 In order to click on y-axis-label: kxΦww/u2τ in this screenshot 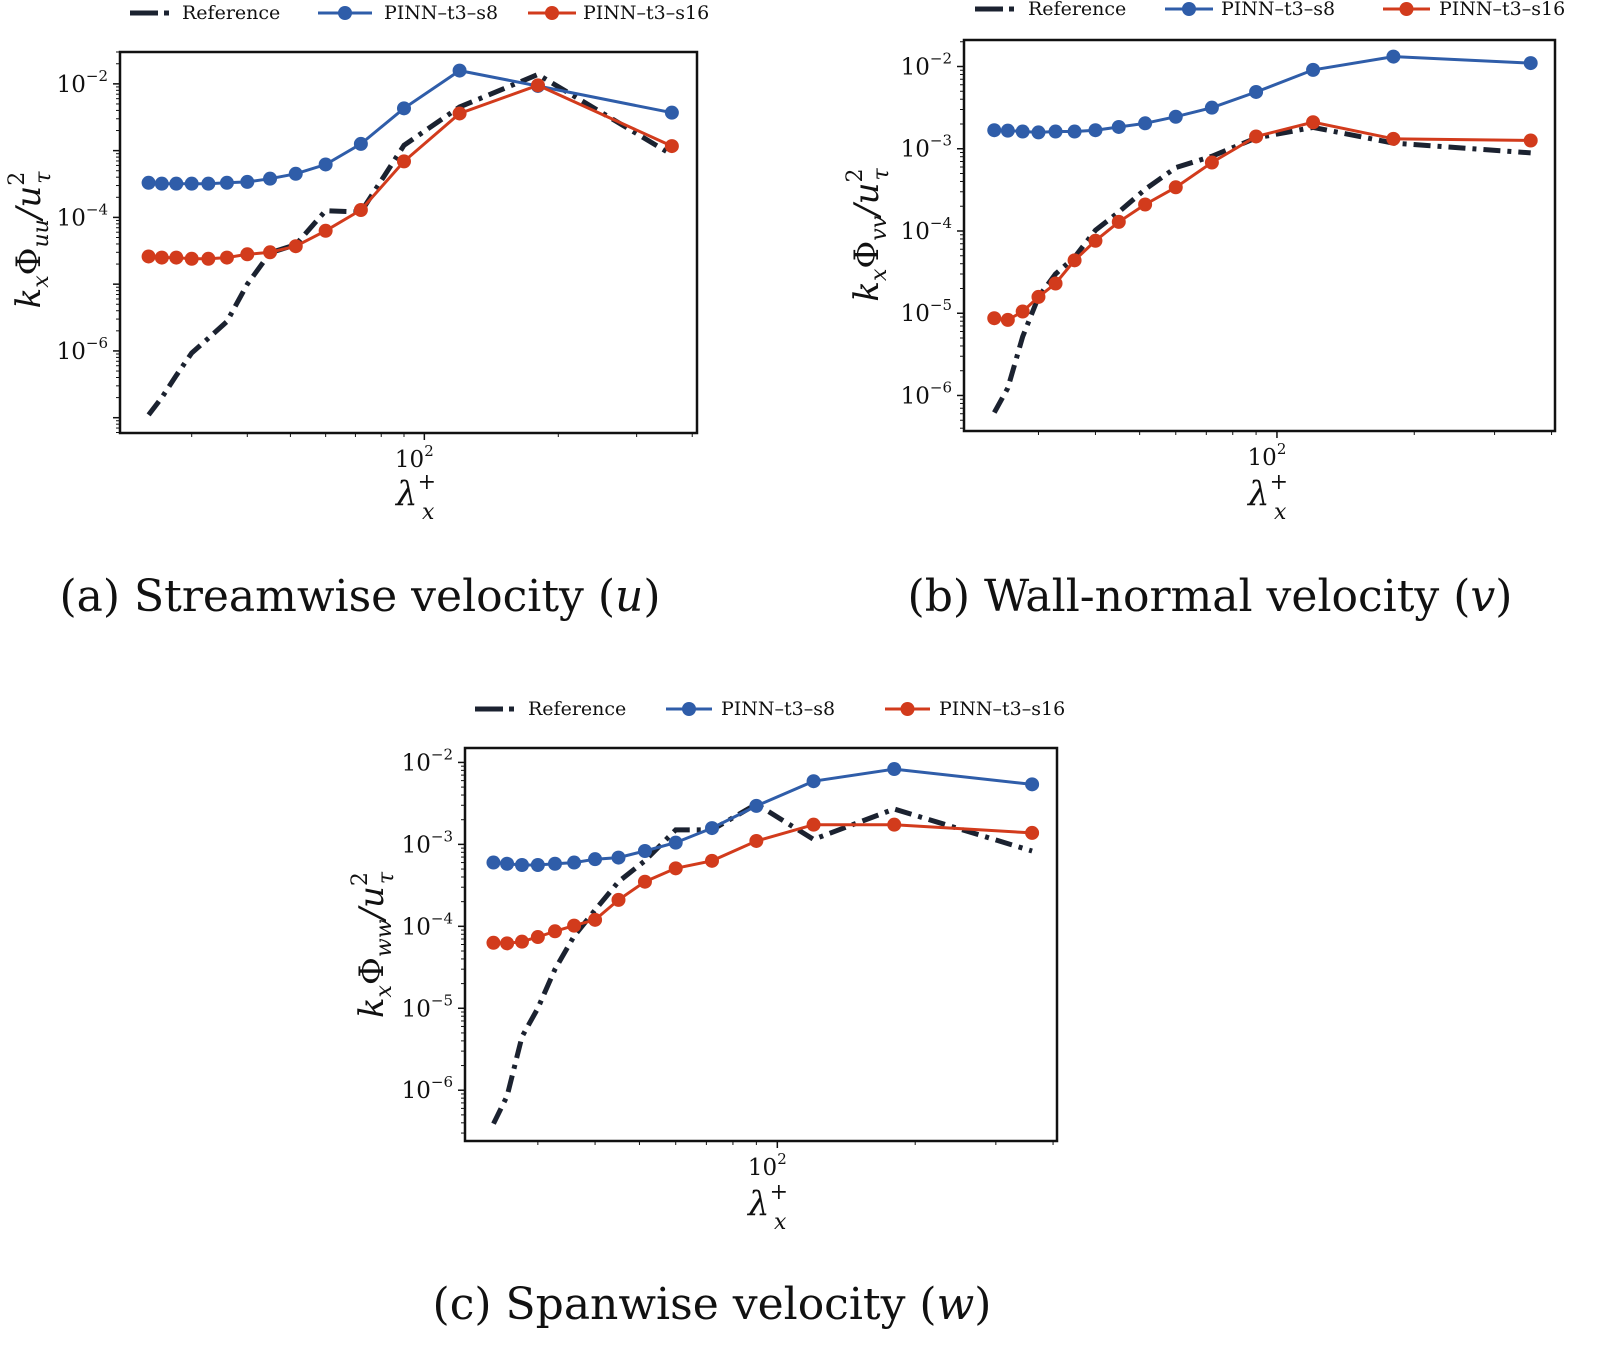, I will do `click(373, 944)`.